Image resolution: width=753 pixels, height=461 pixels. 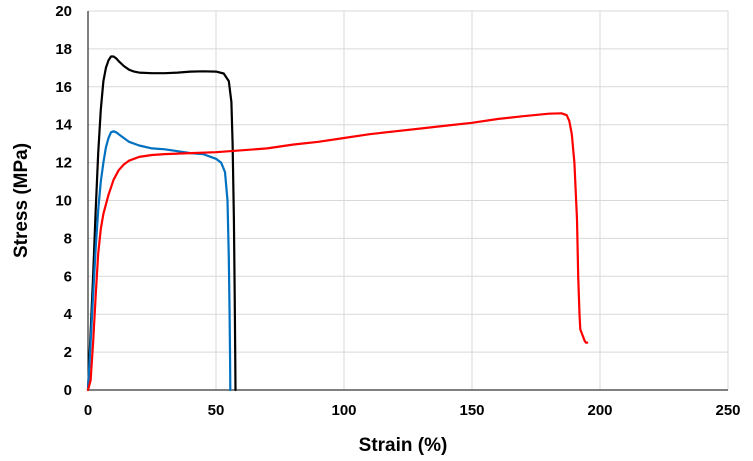 What do you see at coordinates (63, 163) in the screenshot?
I see `y-tick-label: 12` at bounding box center [63, 163].